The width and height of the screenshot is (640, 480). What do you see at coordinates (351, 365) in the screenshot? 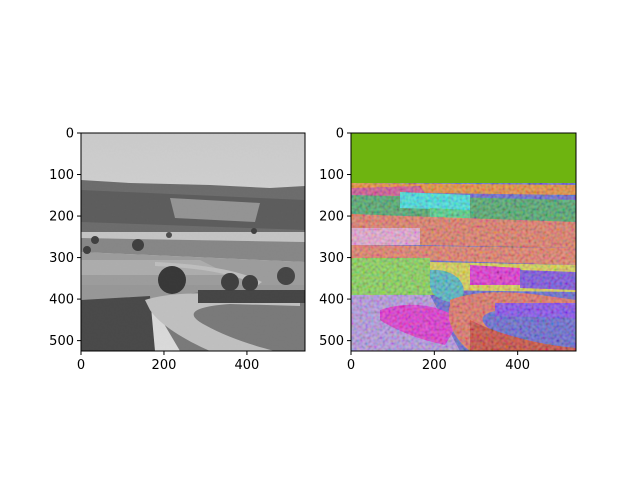
I see `right-x-tick-label: 0` at bounding box center [351, 365].